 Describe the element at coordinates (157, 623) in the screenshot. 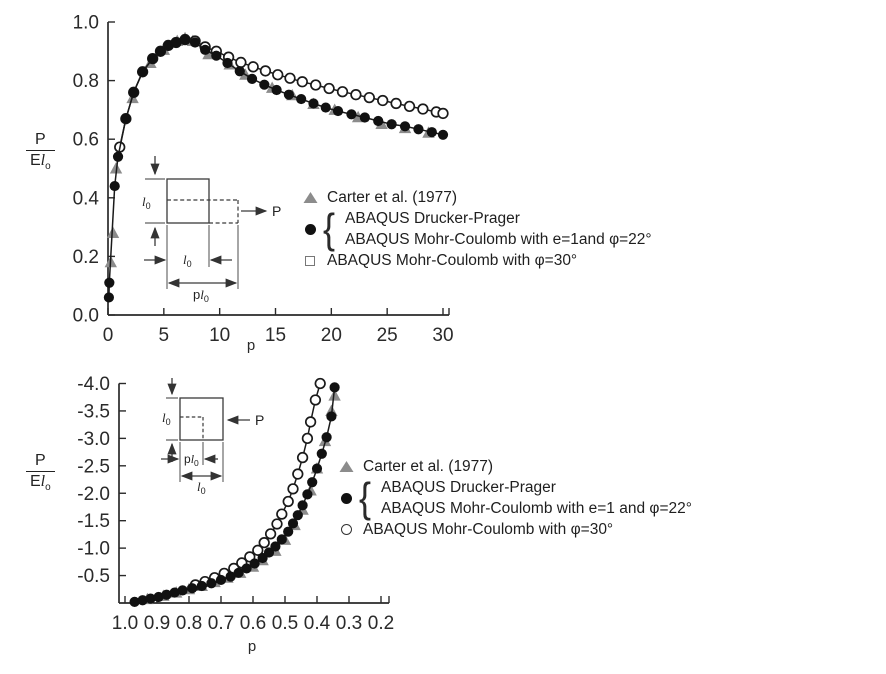

I see `x-tick-label: 0.9` at that location.